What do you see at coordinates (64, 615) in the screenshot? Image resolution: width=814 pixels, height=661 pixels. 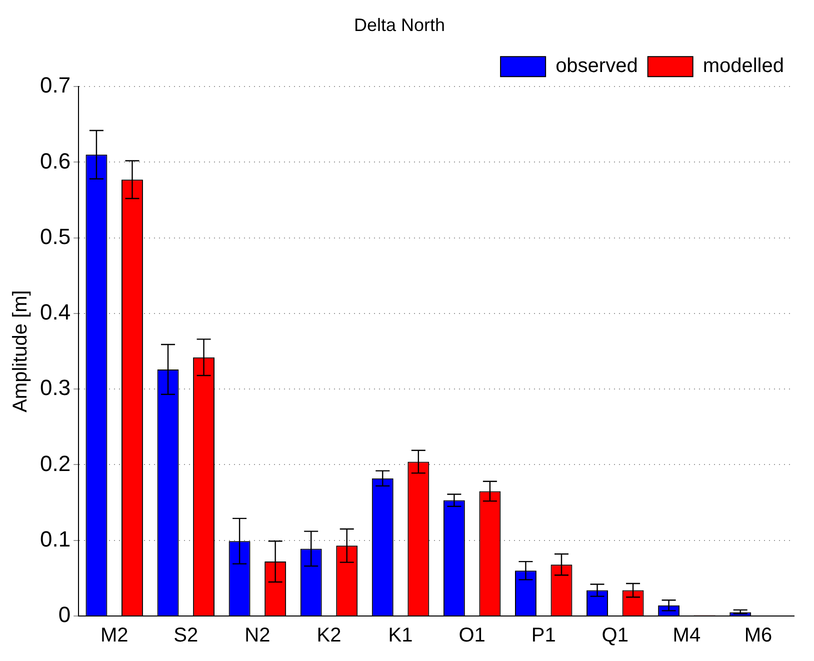 I see `y-tick-label: 0` at bounding box center [64, 615].